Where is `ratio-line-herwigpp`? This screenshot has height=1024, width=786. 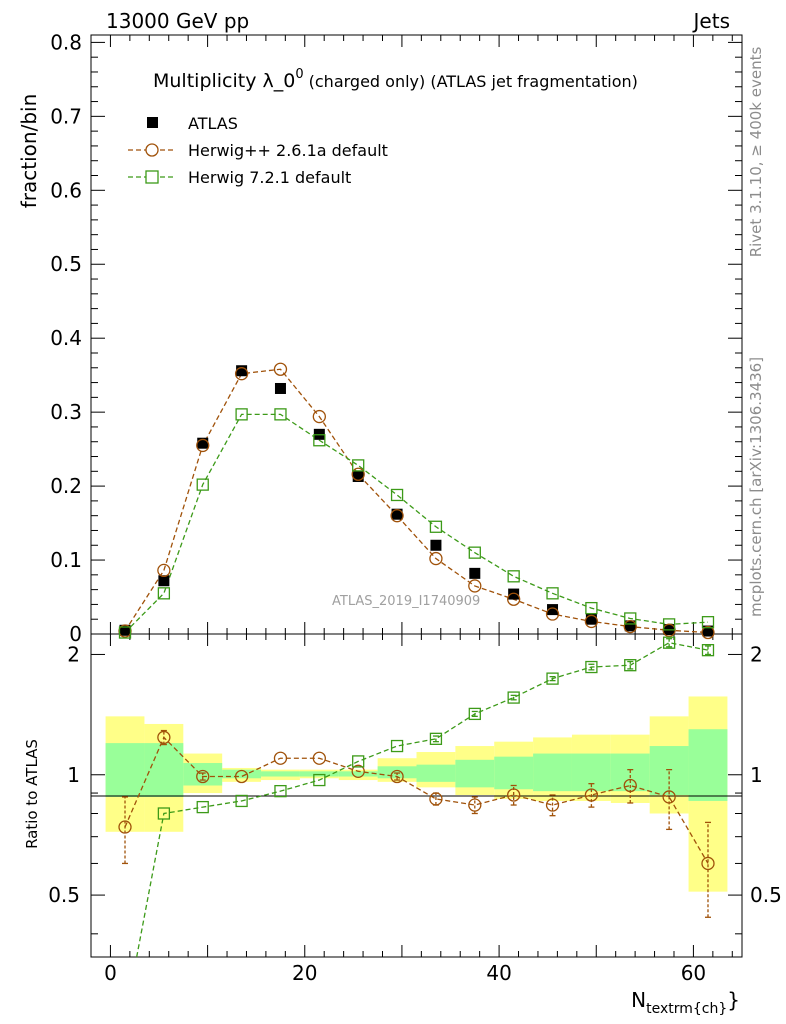 ratio-line-herwigpp is located at coordinates (416, 800).